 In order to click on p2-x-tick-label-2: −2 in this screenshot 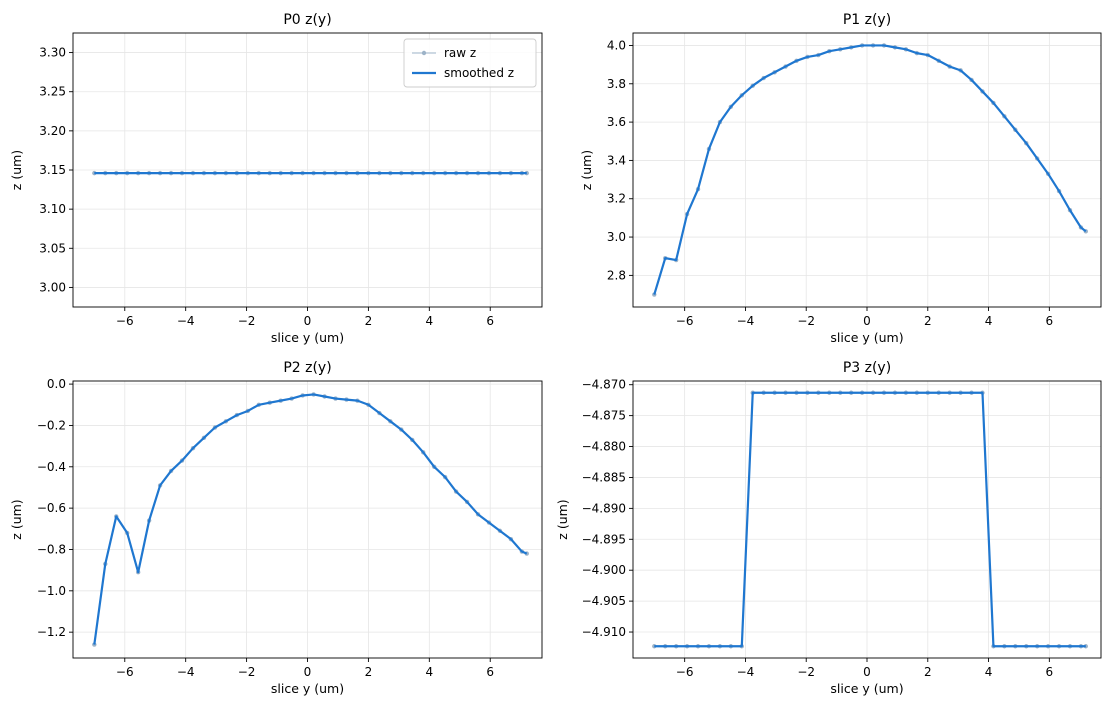, I will do `click(247, 672)`.